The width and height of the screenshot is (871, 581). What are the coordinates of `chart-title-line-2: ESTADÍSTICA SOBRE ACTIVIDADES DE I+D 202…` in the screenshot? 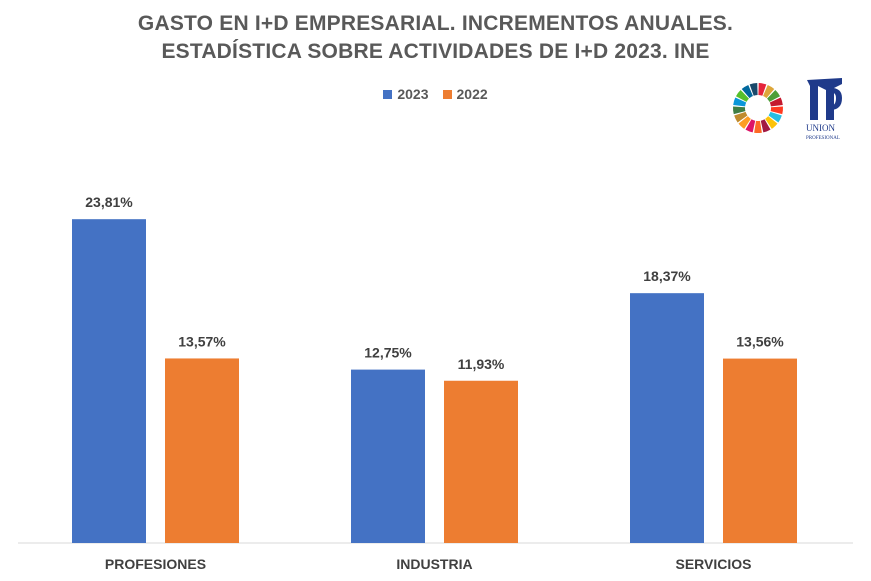 It's located at (435, 51).